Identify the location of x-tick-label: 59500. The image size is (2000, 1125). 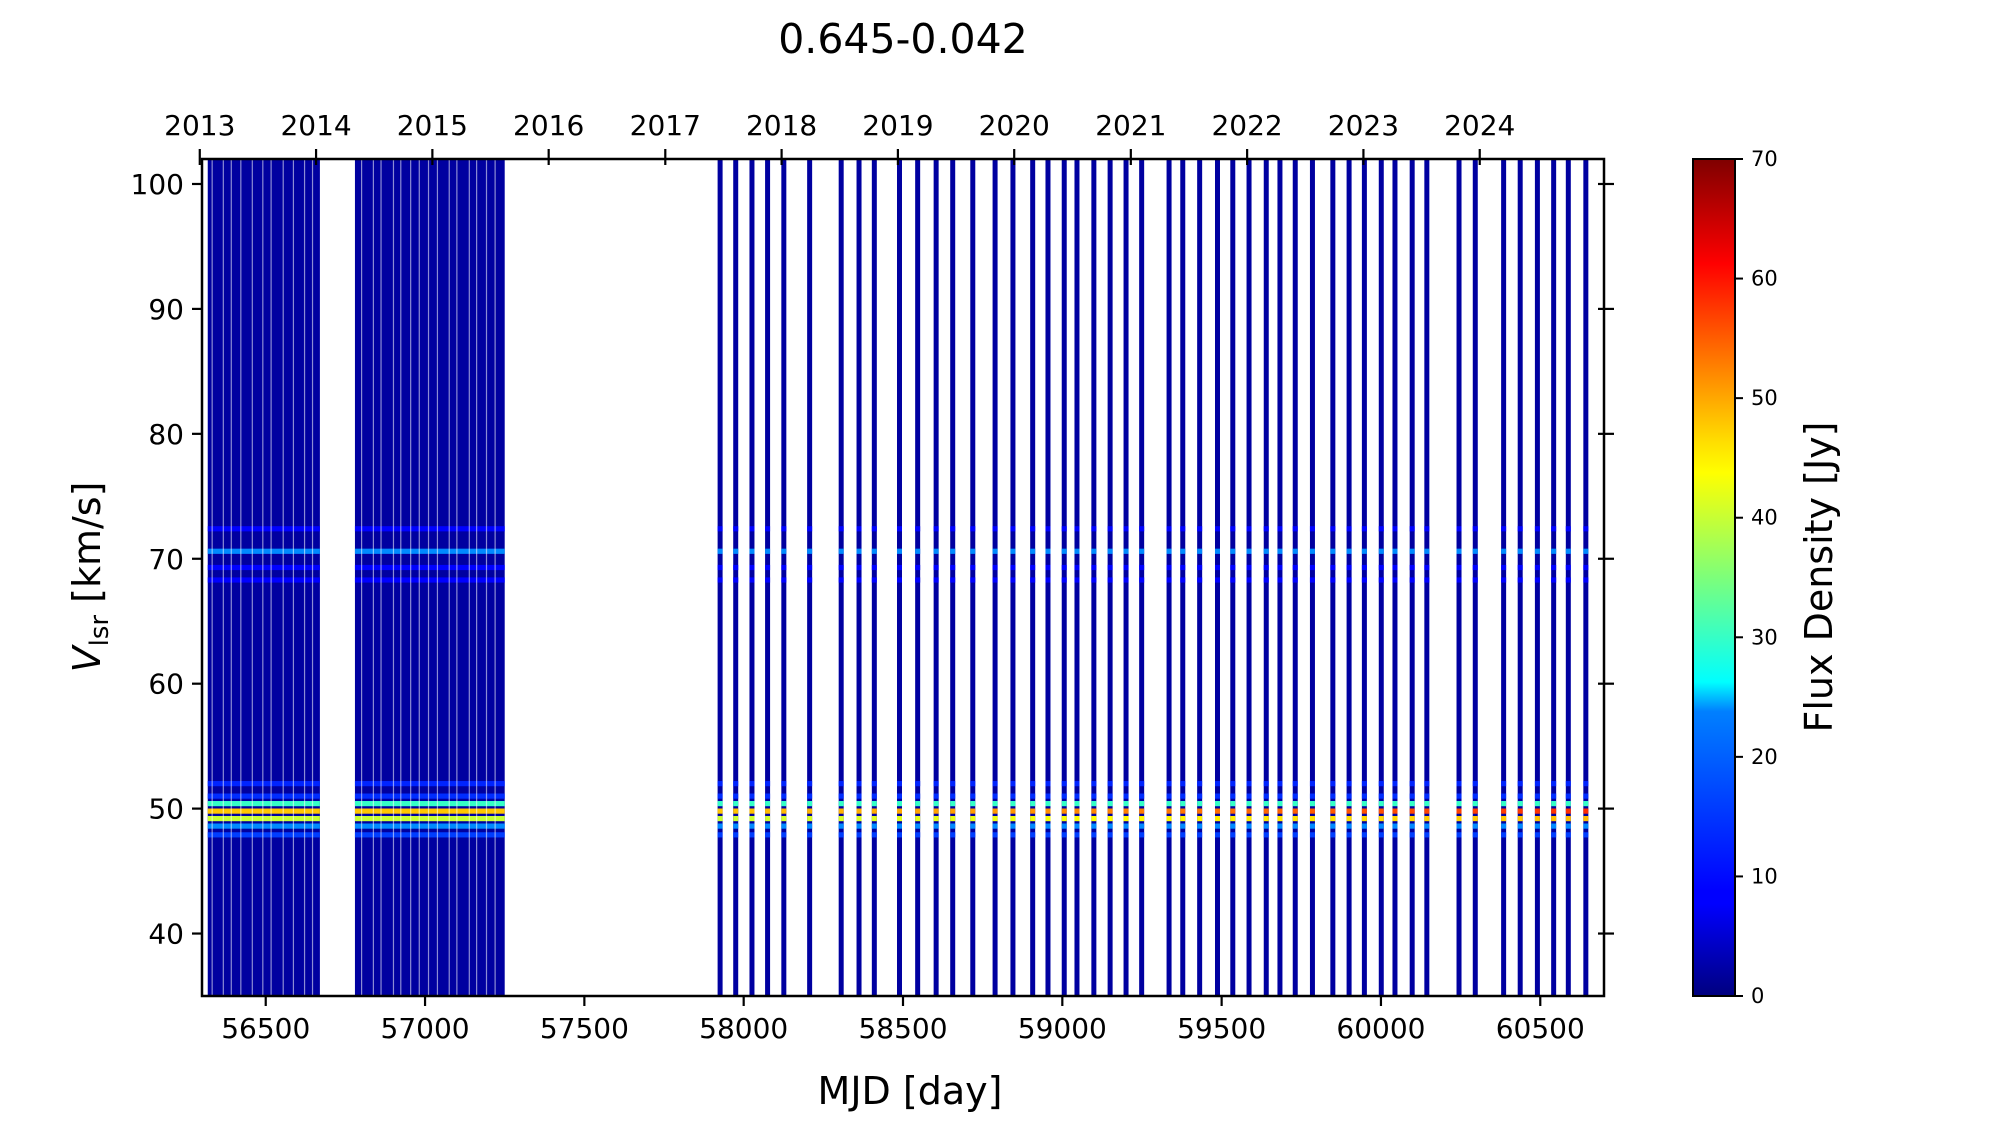
(1221, 1028).